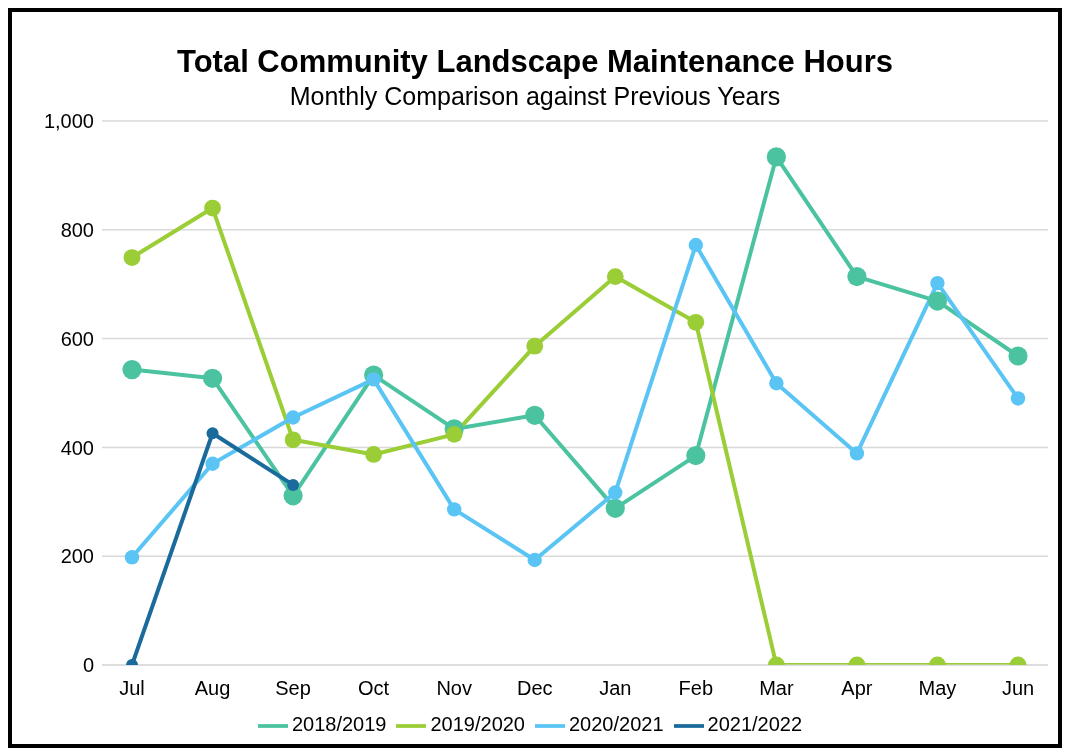  Describe the element at coordinates (937, 688) in the screenshot. I see `x-tick-label: May` at that location.